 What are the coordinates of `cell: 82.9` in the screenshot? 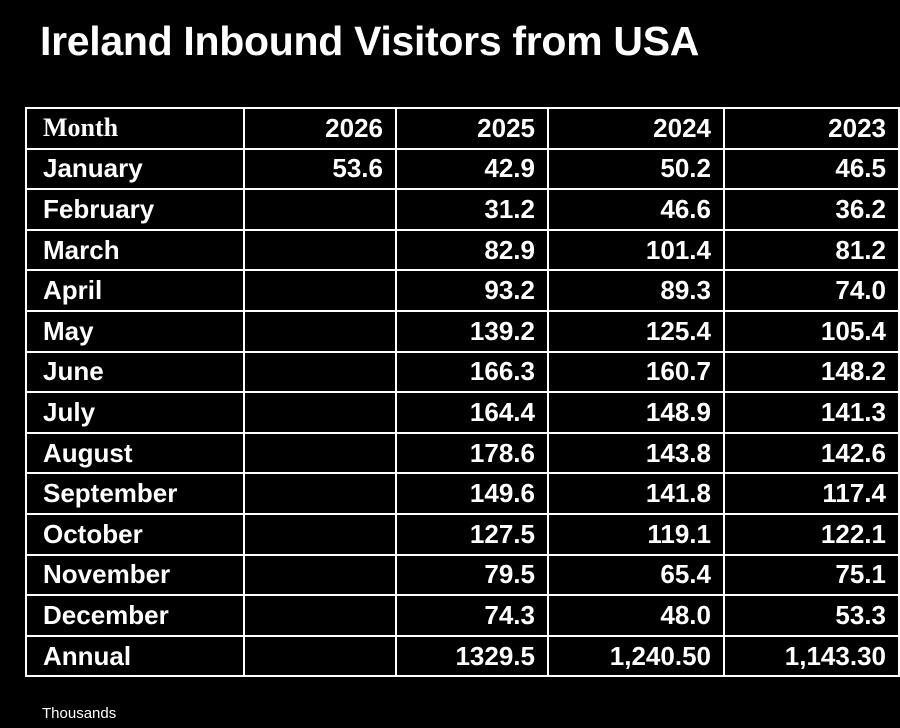 It's located at (472, 250).